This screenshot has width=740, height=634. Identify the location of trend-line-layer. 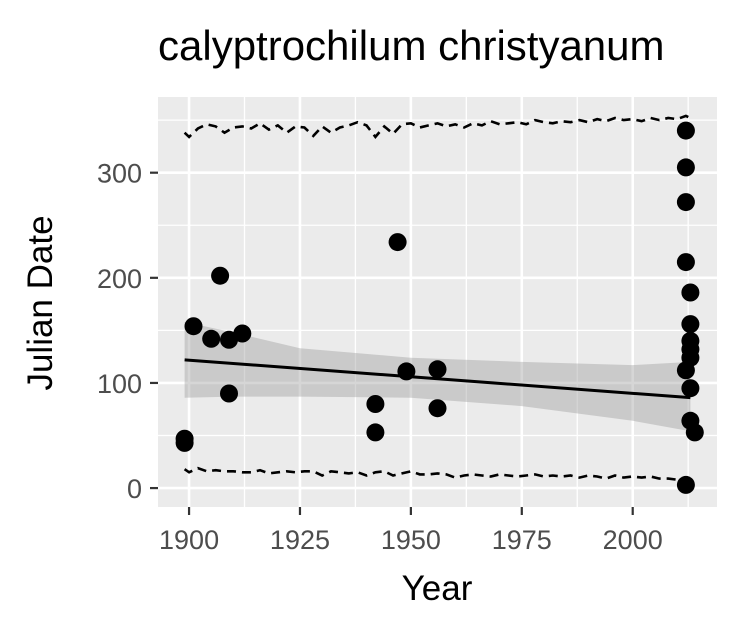
(437, 379).